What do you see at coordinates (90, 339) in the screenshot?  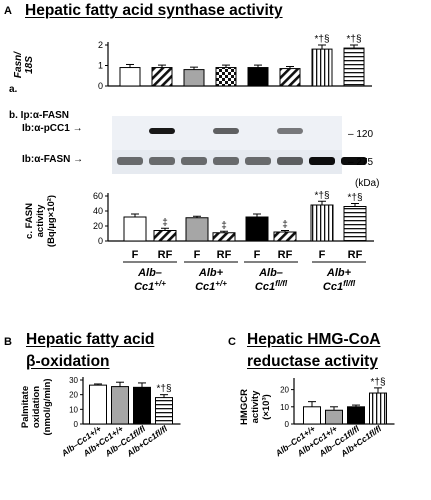 I see `panel-b-title-line1: Hepatic fatty acid` at bounding box center [90, 339].